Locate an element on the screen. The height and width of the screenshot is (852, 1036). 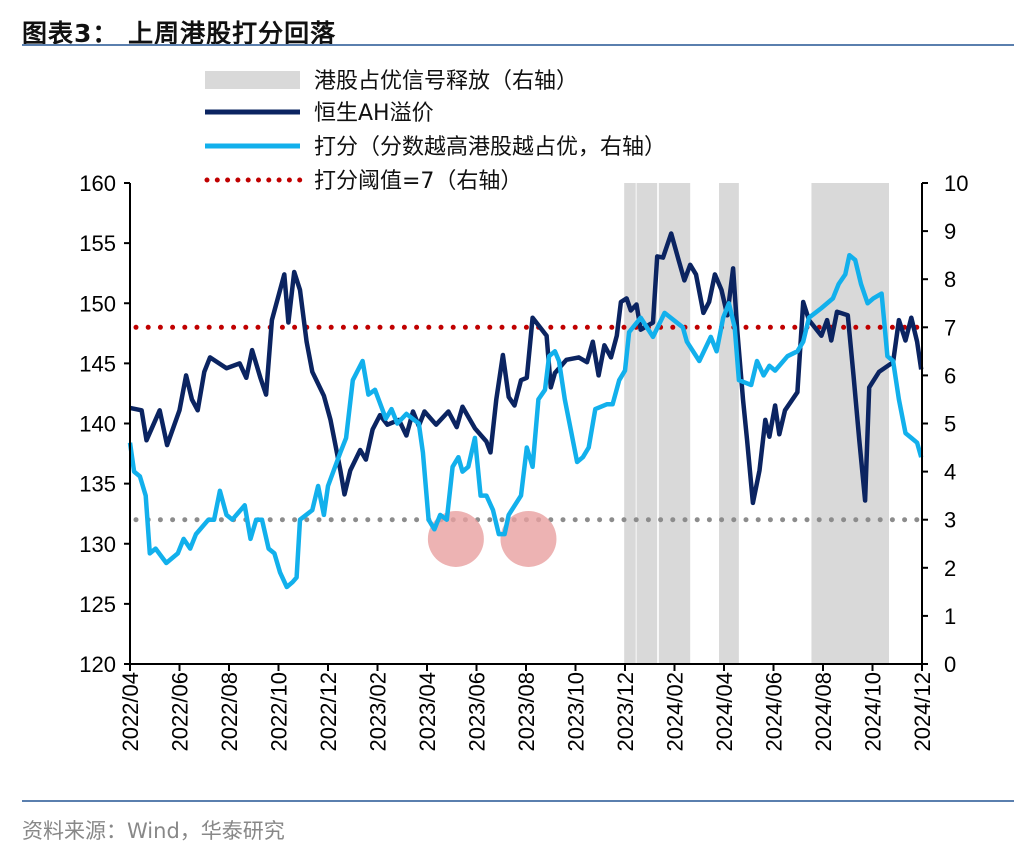
x-tick-label: 2023/04 is located at coordinates (427, 712).